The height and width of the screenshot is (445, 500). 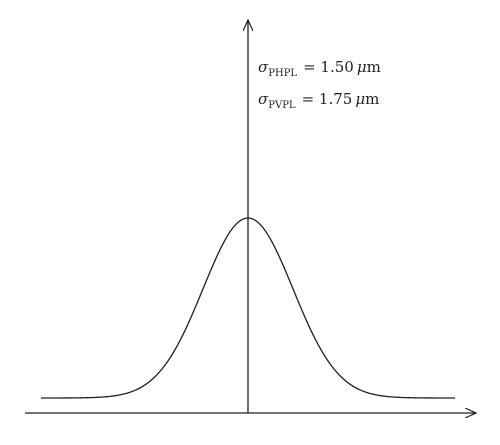 I want to click on value-pvpl: = 1.75, so click(x=327, y=99).